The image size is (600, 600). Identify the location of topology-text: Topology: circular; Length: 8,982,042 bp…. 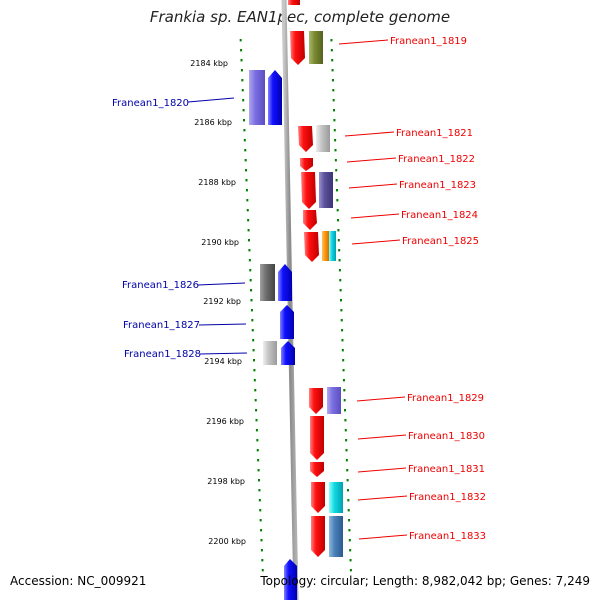
(425, 581).